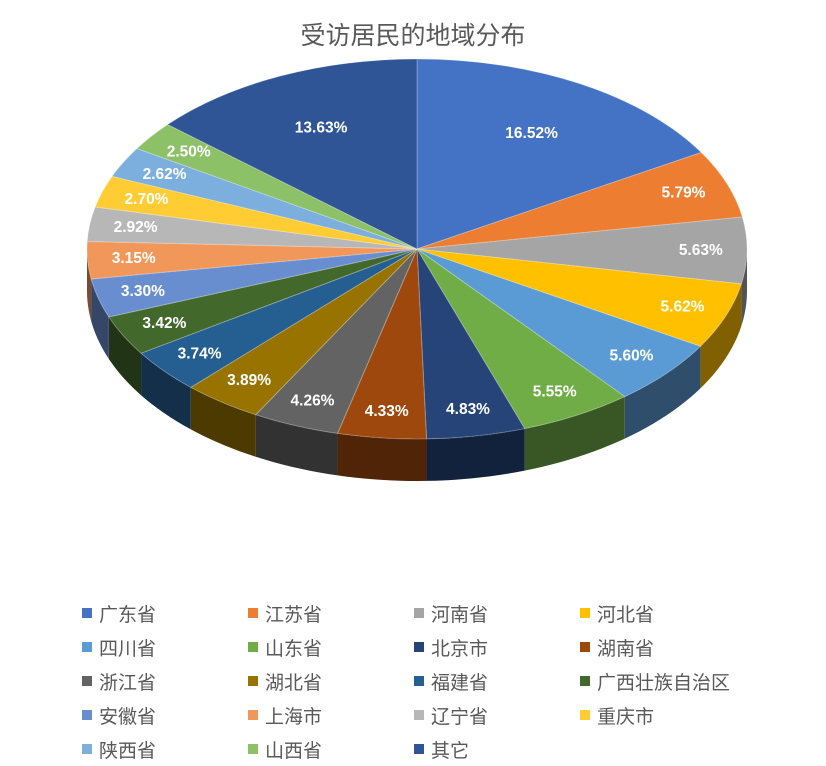 Image resolution: width=826 pixels, height=766 pixels. What do you see at coordinates (294, 682) in the screenshot?
I see `legend-label: 湖北省` at bounding box center [294, 682].